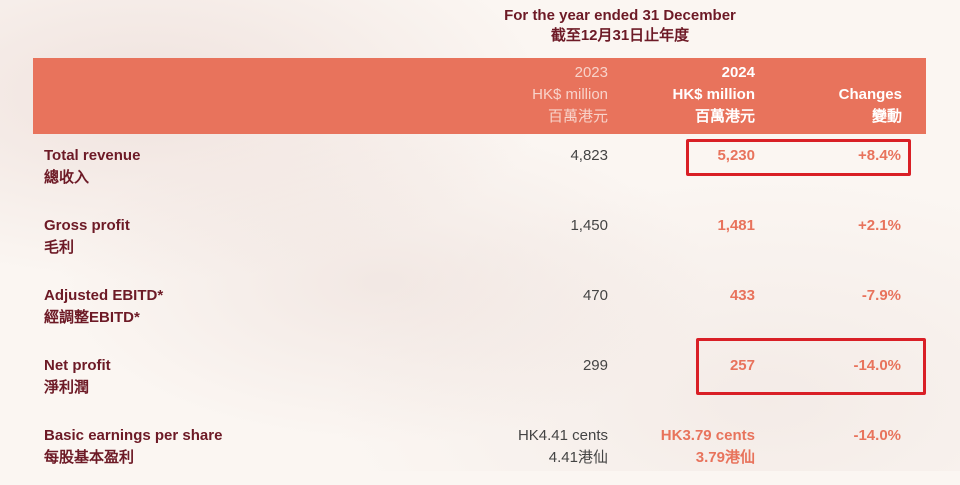 The height and width of the screenshot is (485, 960). Describe the element at coordinates (563, 447) in the screenshot. I see `value-2023: HK4.41 cents 4.41港仙` at that location.